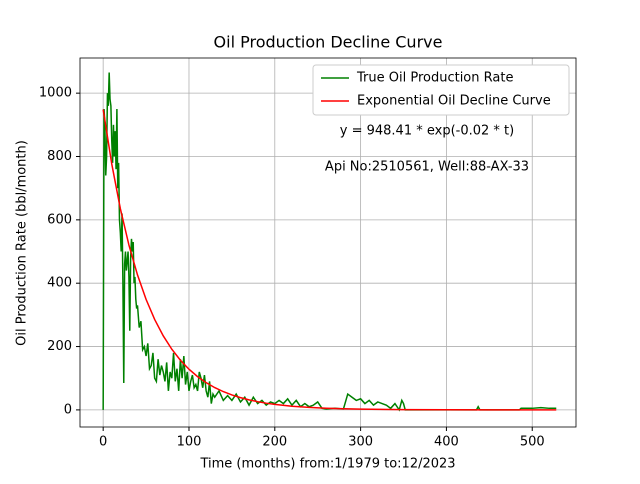 Image resolution: width=640 pixels, height=484 pixels. Describe the element at coordinates (59, 346) in the screenshot. I see `y-tick-label: 200` at that location.